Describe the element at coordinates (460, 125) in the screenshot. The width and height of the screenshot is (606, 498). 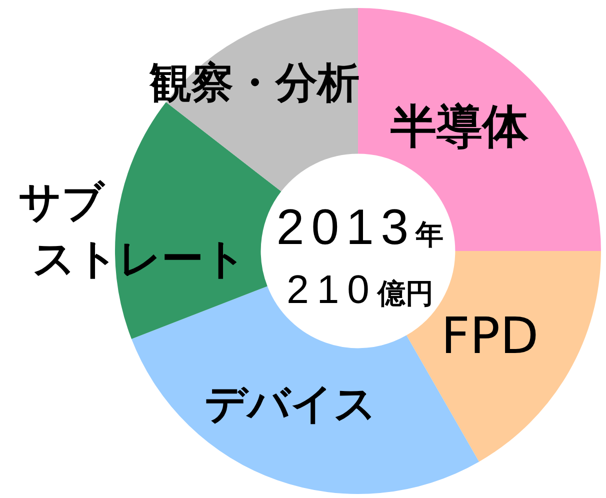
I see `slice-label: 半導体` at that location.